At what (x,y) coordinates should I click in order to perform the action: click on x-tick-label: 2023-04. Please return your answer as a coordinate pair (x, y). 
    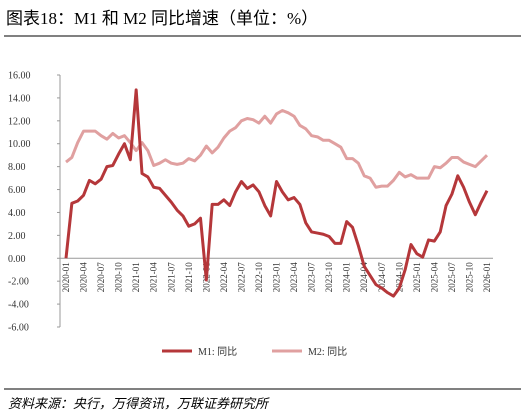
    Looking at the image, I should click on (294, 277).